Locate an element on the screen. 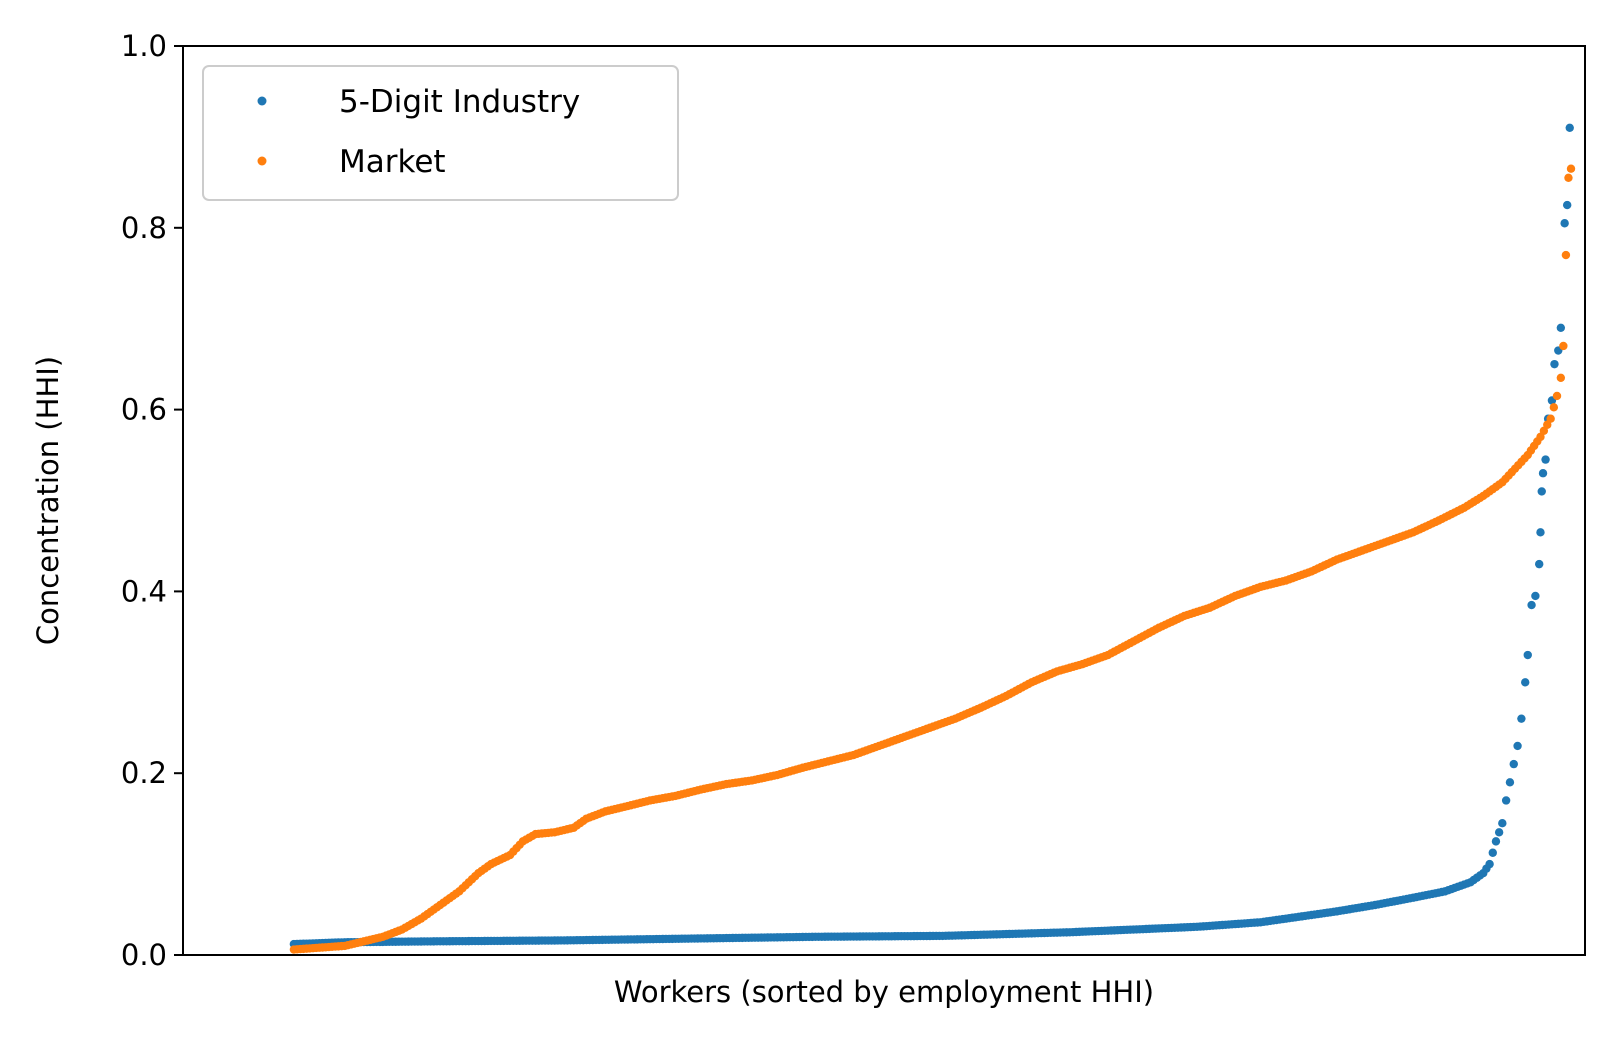 The image size is (1607, 1038). y-axis: 0.0 0.2 0.4 0.6 0.8 1.0 is located at coordinates (152, 500).